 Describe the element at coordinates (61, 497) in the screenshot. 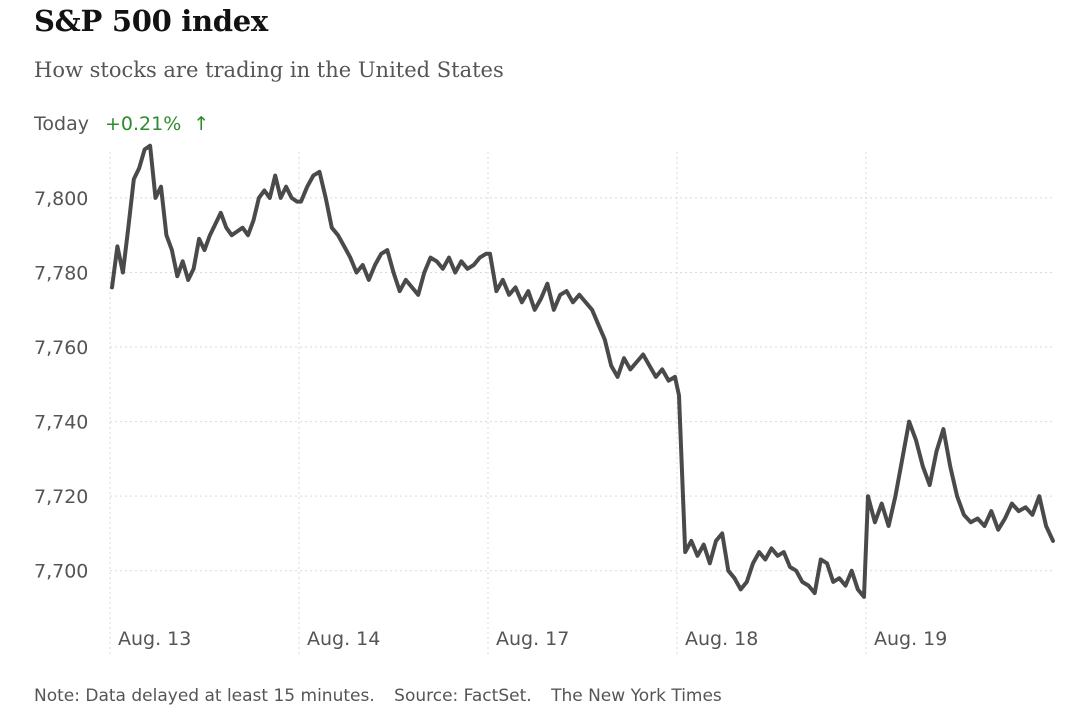

I see `y-tick-label: 7,720` at that location.